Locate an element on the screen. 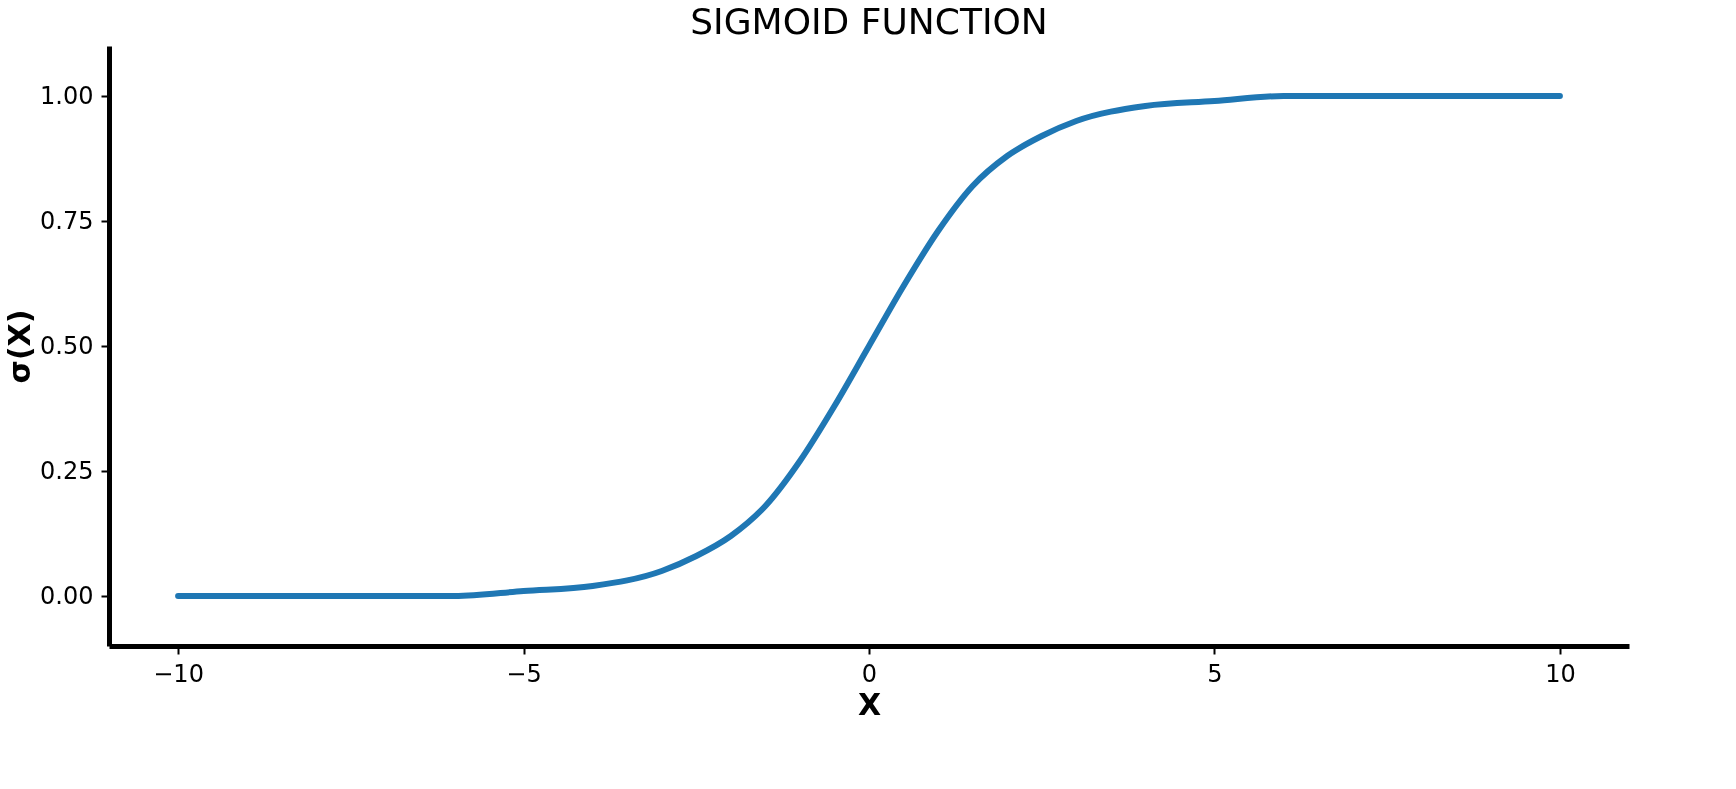  y-axis-title: σ(X) is located at coordinates (20, 346).